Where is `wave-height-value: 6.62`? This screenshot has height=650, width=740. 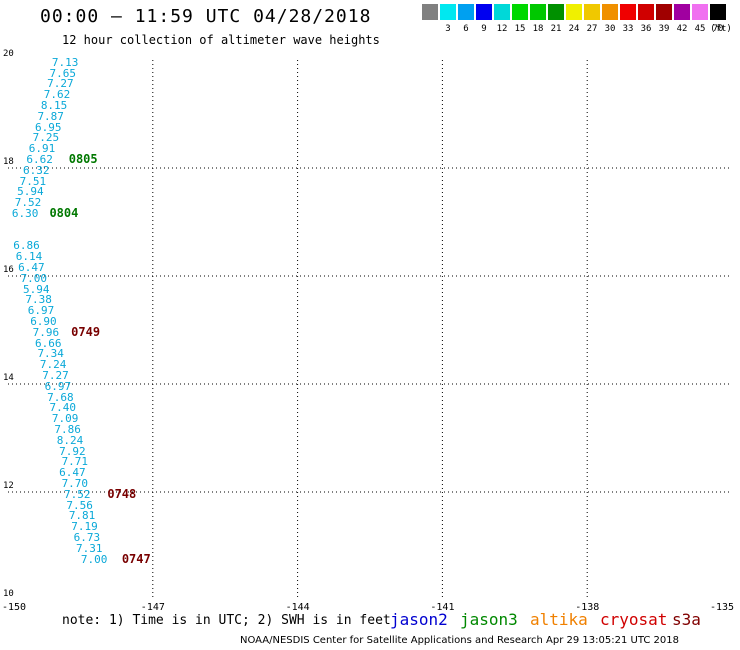
wave-height-value: 6.62 is located at coordinates (39, 159).